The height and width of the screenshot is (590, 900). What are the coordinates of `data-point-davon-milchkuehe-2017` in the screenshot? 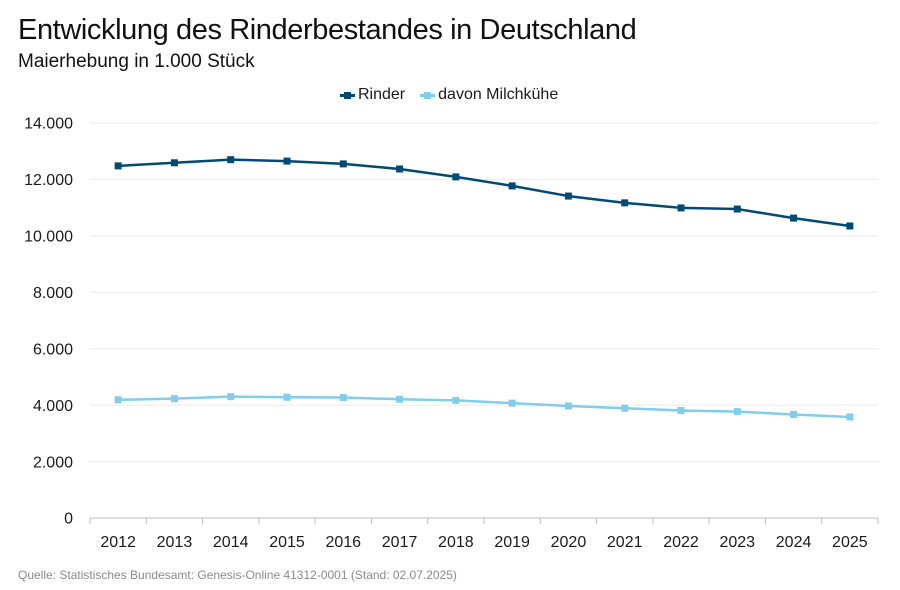 It's located at (400, 399).